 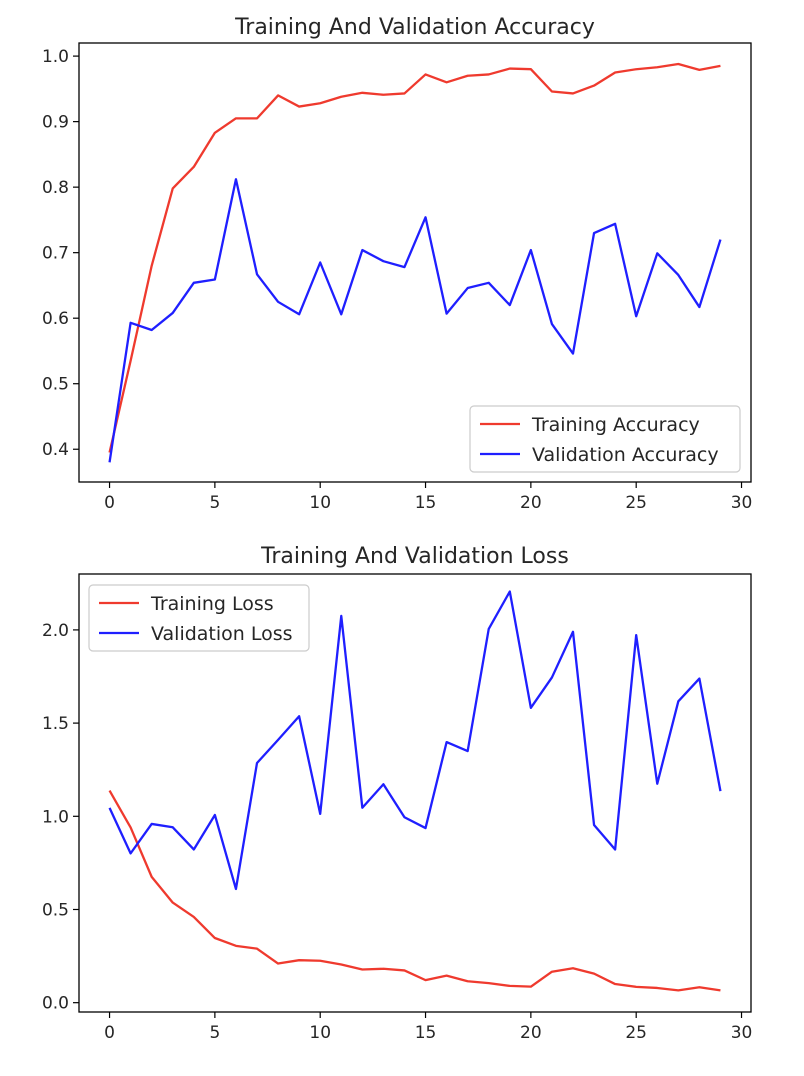 What do you see at coordinates (55, 1004) in the screenshot?
I see `y-tick-label: 0.0` at bounding box center [55, 1004].